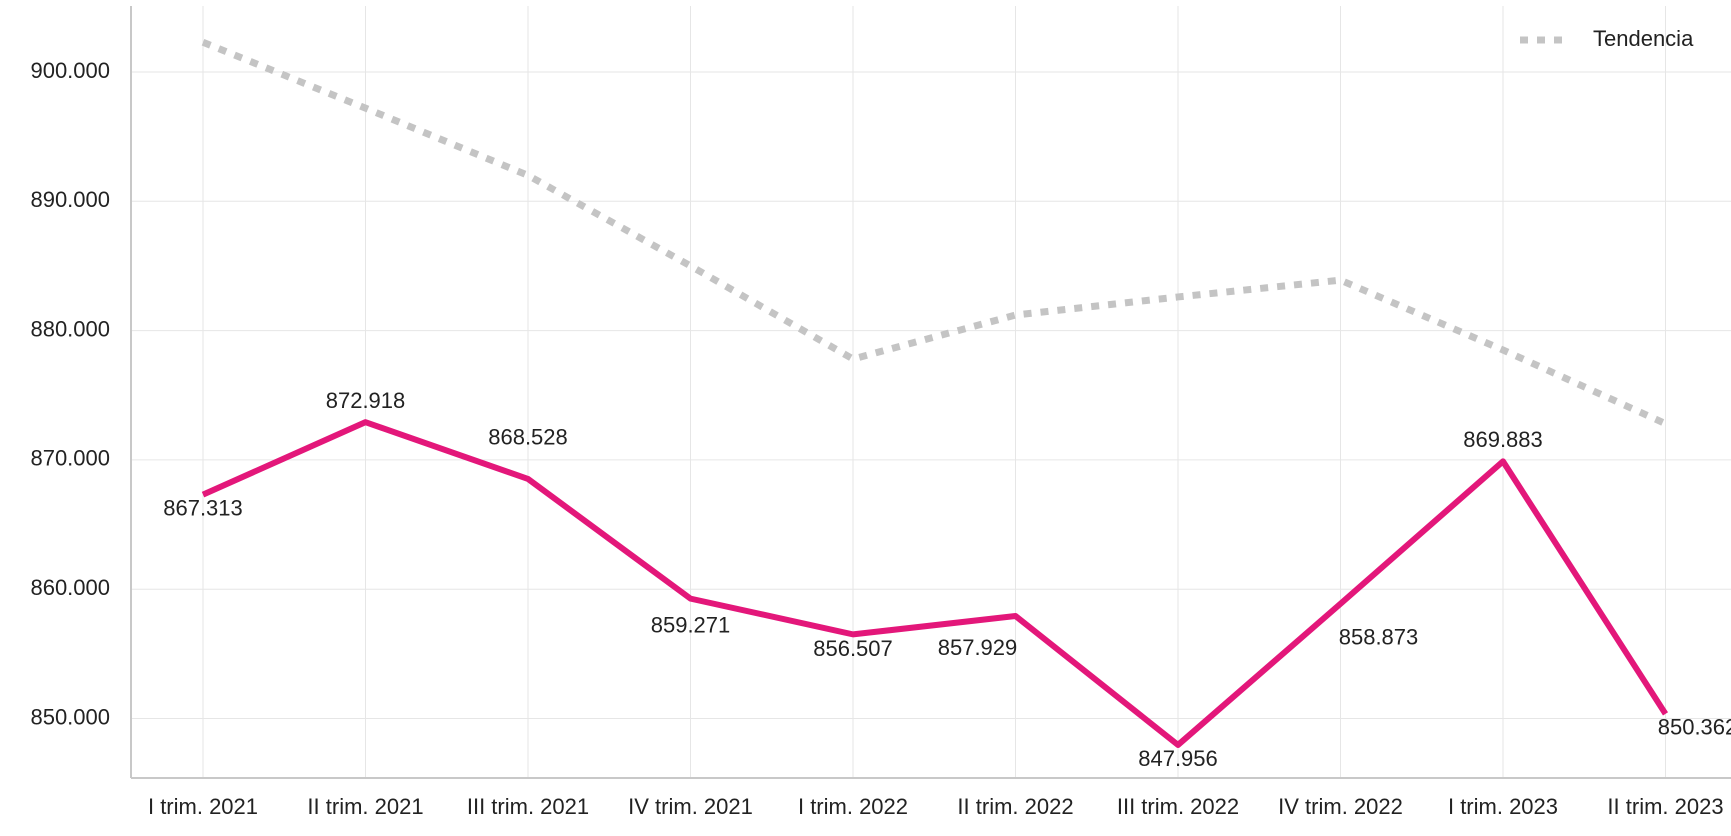  Describe the element at coordinates (1665, 806) in the screenshot. I see `x-tick-label: II trim. 2023` at that location.